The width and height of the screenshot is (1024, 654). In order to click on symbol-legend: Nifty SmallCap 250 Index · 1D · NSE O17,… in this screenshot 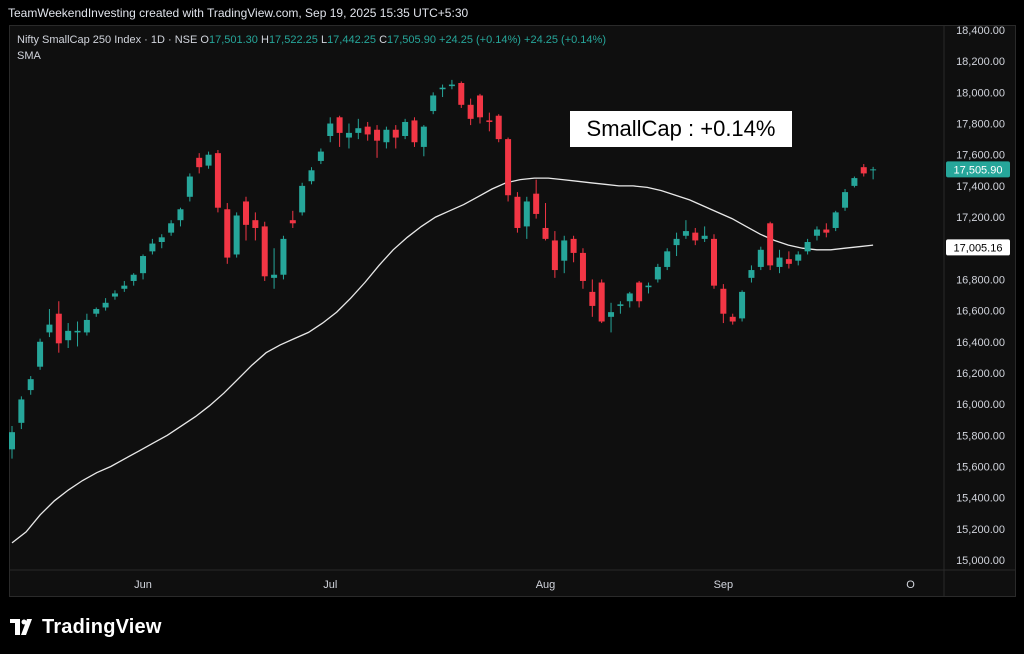, I will do `click(311, 40)`.